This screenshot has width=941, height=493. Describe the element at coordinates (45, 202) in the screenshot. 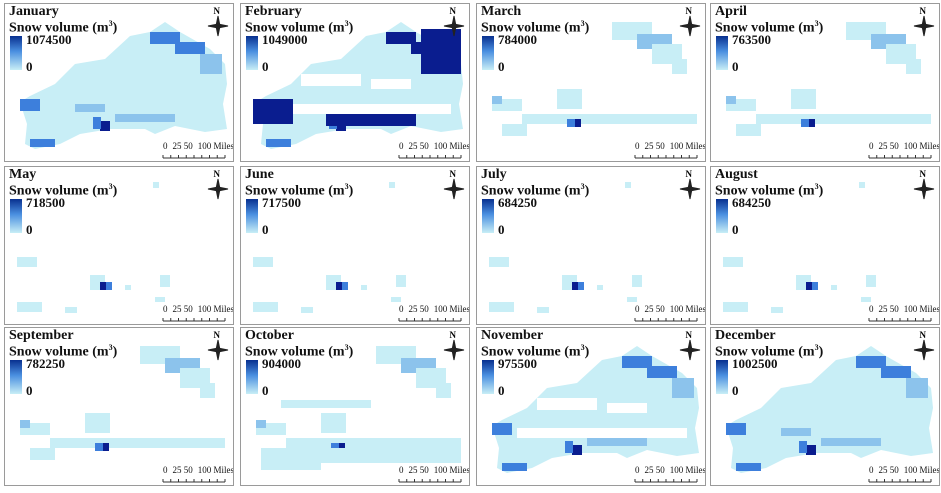

I see `legend-max: 718500` at that location.